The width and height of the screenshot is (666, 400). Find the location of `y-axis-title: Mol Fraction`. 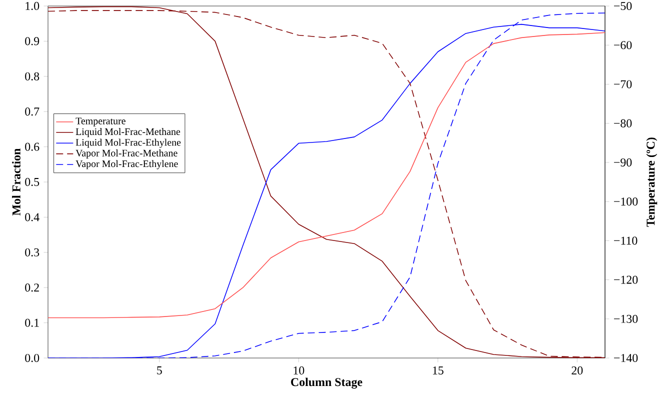

y-axis-title: Mol Fraction is located at coordinates (16, 182).